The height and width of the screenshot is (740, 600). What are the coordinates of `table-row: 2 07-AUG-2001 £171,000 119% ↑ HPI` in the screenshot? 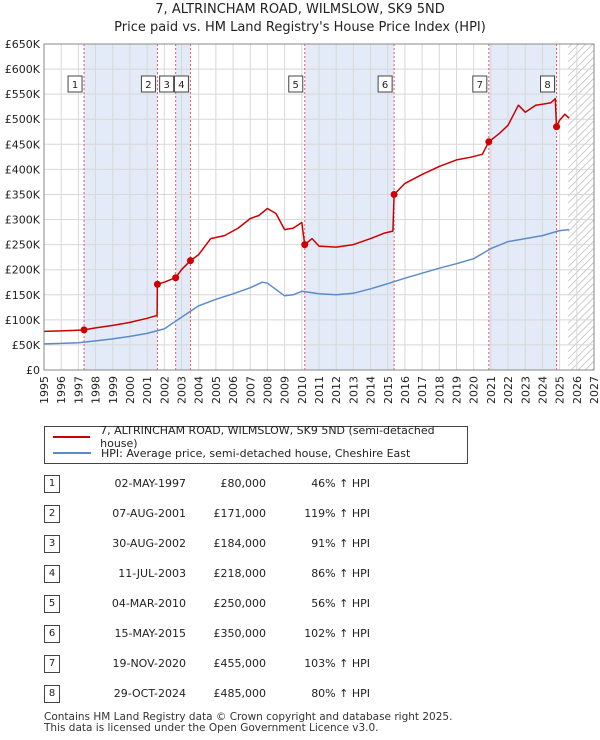 It's located at (300, 515).